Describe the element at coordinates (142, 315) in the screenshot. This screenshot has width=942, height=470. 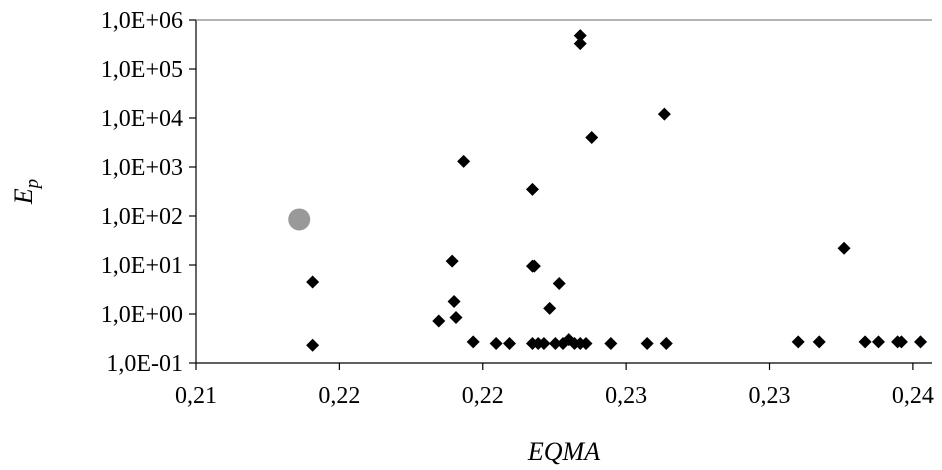
I see `y-tick-label: 1,0E+00` at that location.